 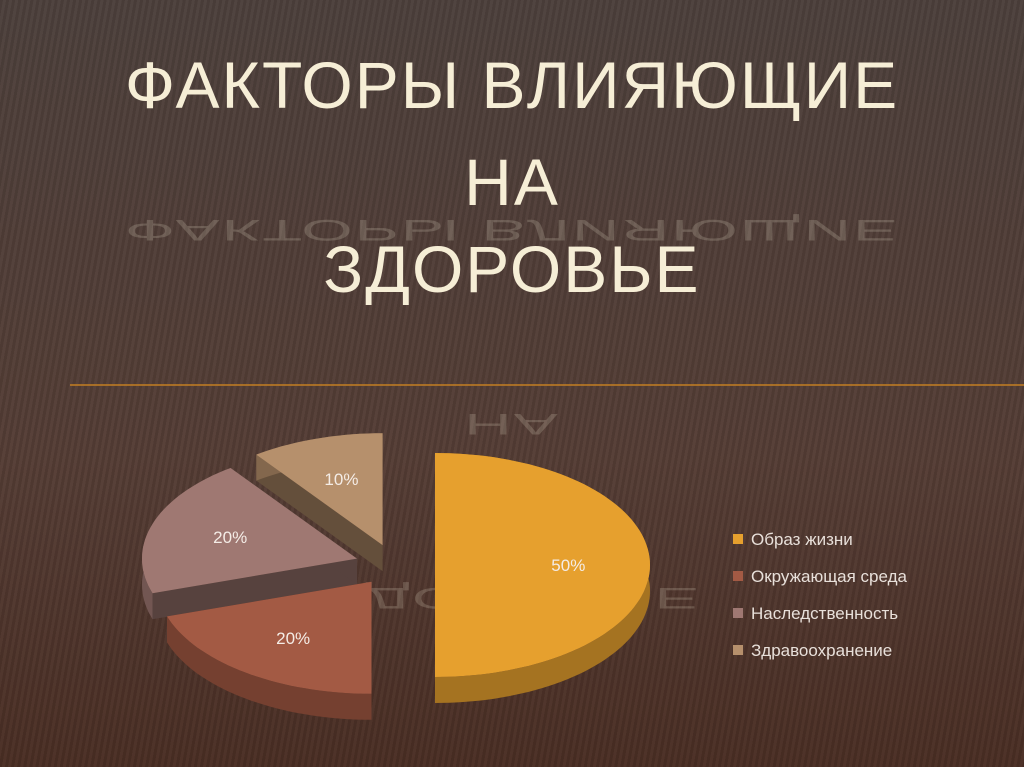 What do you see at coordinates (824, 613) in the screenshot?
I see `legend-label: Наследственность` at bounding box center [824, 613].